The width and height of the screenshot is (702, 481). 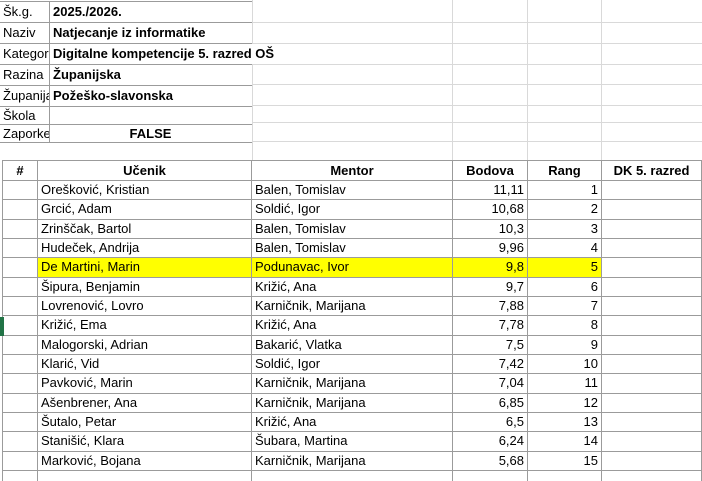 I want to click on rank-cell: 14, so click(x=564, y=441).